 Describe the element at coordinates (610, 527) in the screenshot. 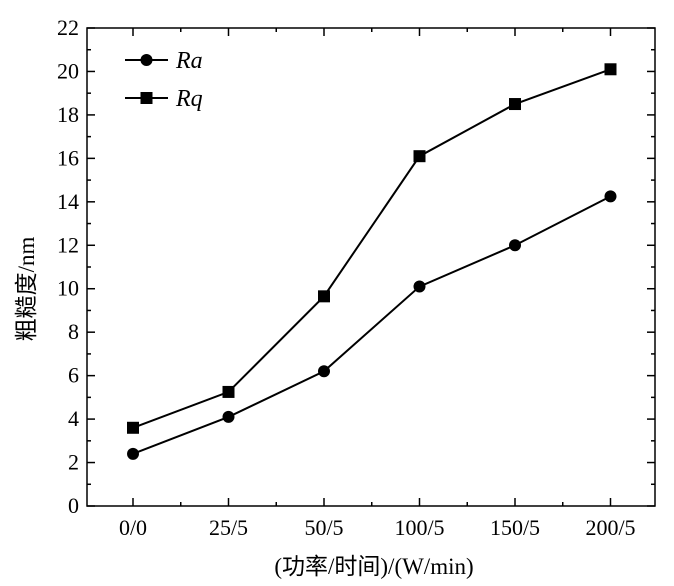

I see `x-tick-label: 200/5` at that location.